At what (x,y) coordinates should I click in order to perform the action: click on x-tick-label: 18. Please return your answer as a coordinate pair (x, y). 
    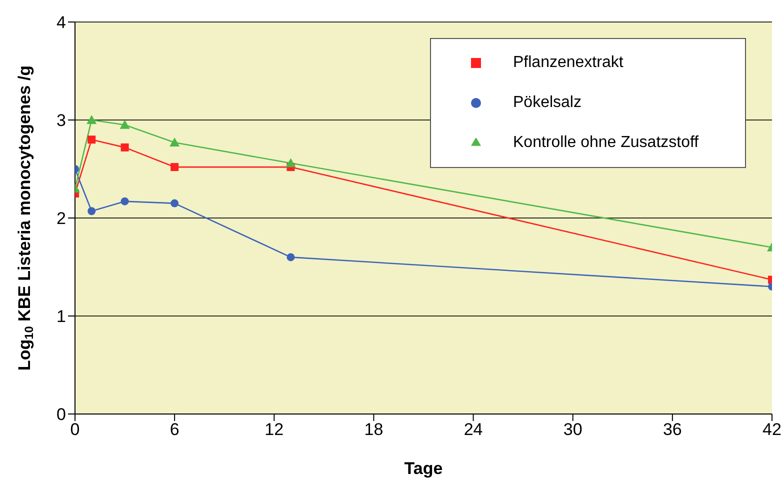
    Looking at the image, I should click on (374, 430).